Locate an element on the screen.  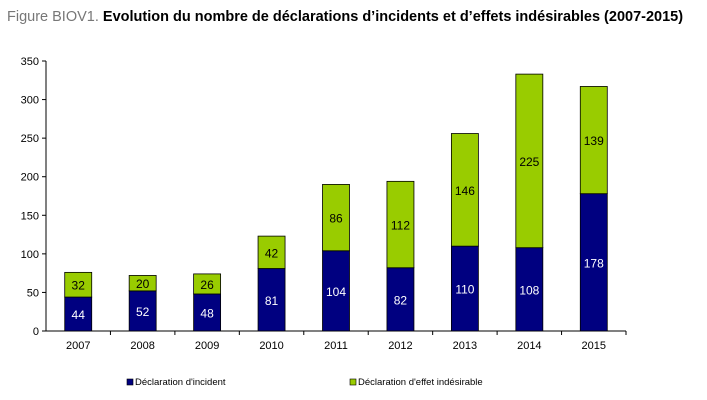
data-label: 26 is located at coordinates (207, 285).